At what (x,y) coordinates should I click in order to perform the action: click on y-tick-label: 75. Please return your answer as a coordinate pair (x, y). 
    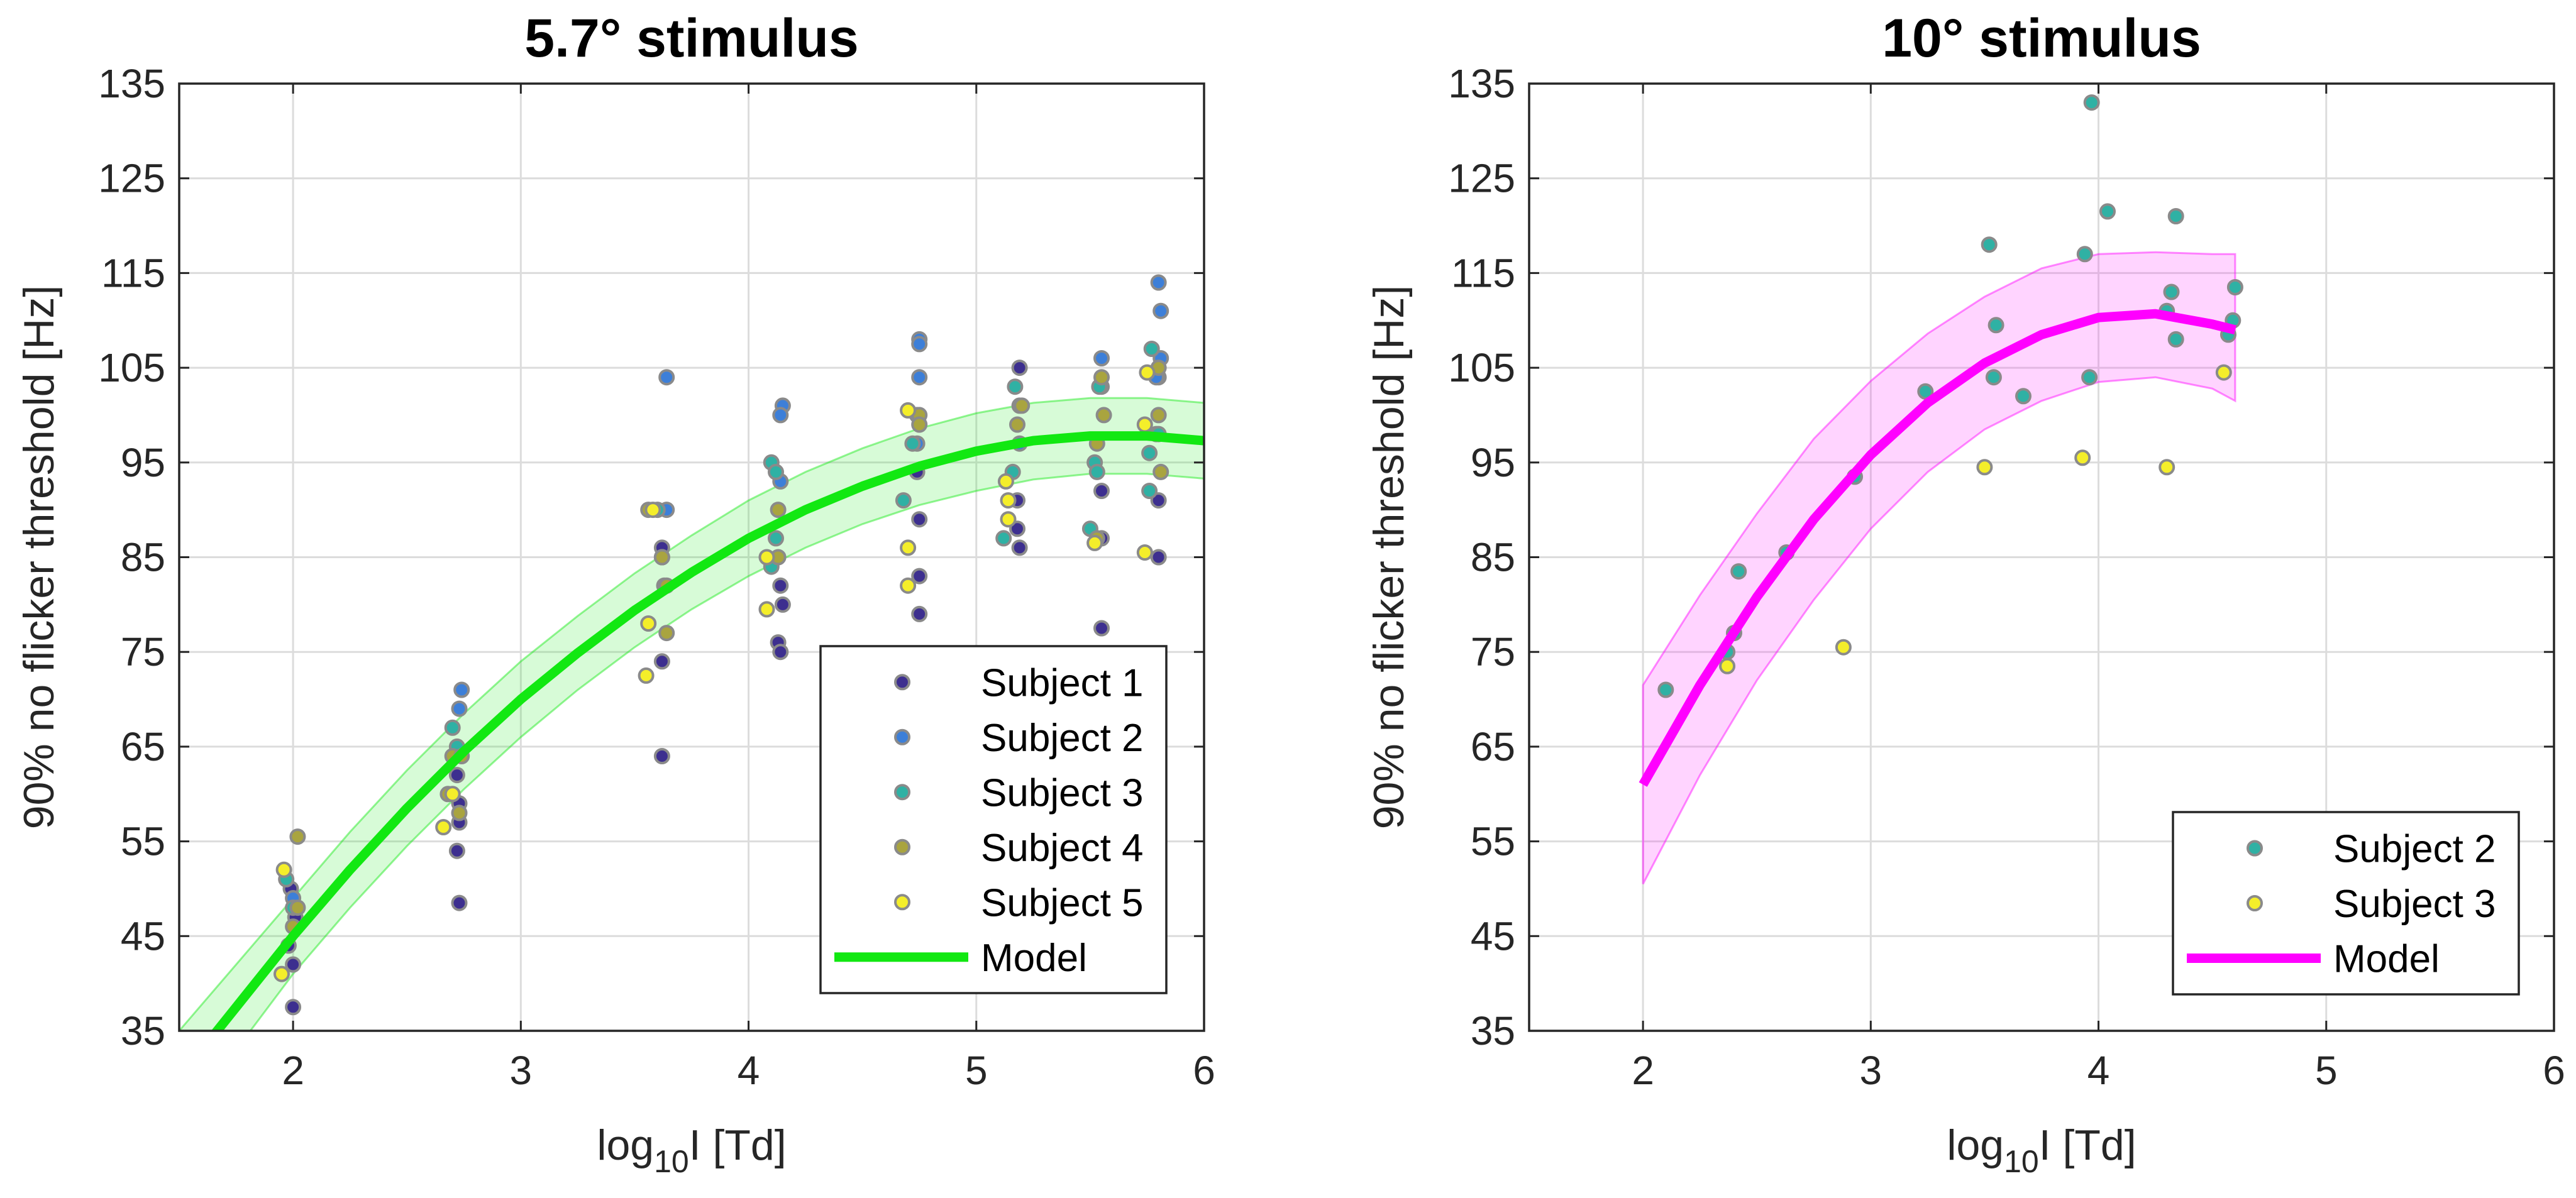
    Looking at the image, I should click on (1493, 651).